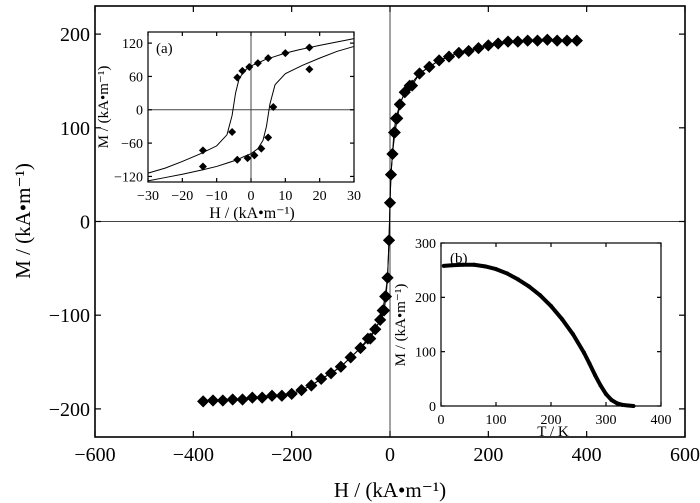 Image resolution: width=700 pixels, height=503 pixels. Describe the element at coordinates (553, 432) in the screenshot. I see `inset-b-x-axis-label: T / K` at that location.